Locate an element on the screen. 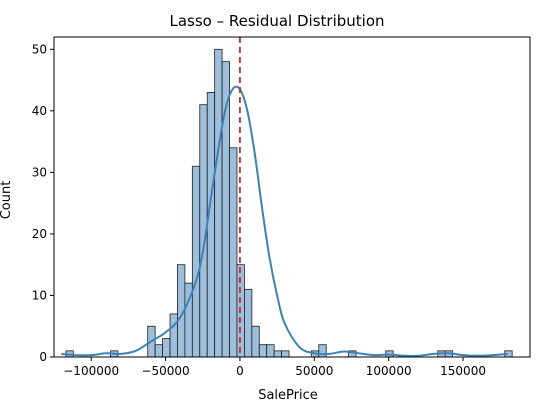  y-tick-label-4: 40 is located at coordinates (39, 111).